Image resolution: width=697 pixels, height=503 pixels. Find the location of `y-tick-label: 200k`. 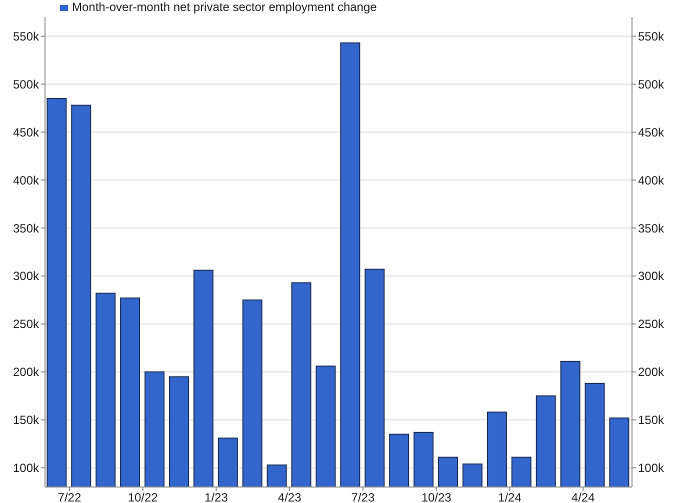

y-tick-label: 200k is located at coordinates (26, 372).